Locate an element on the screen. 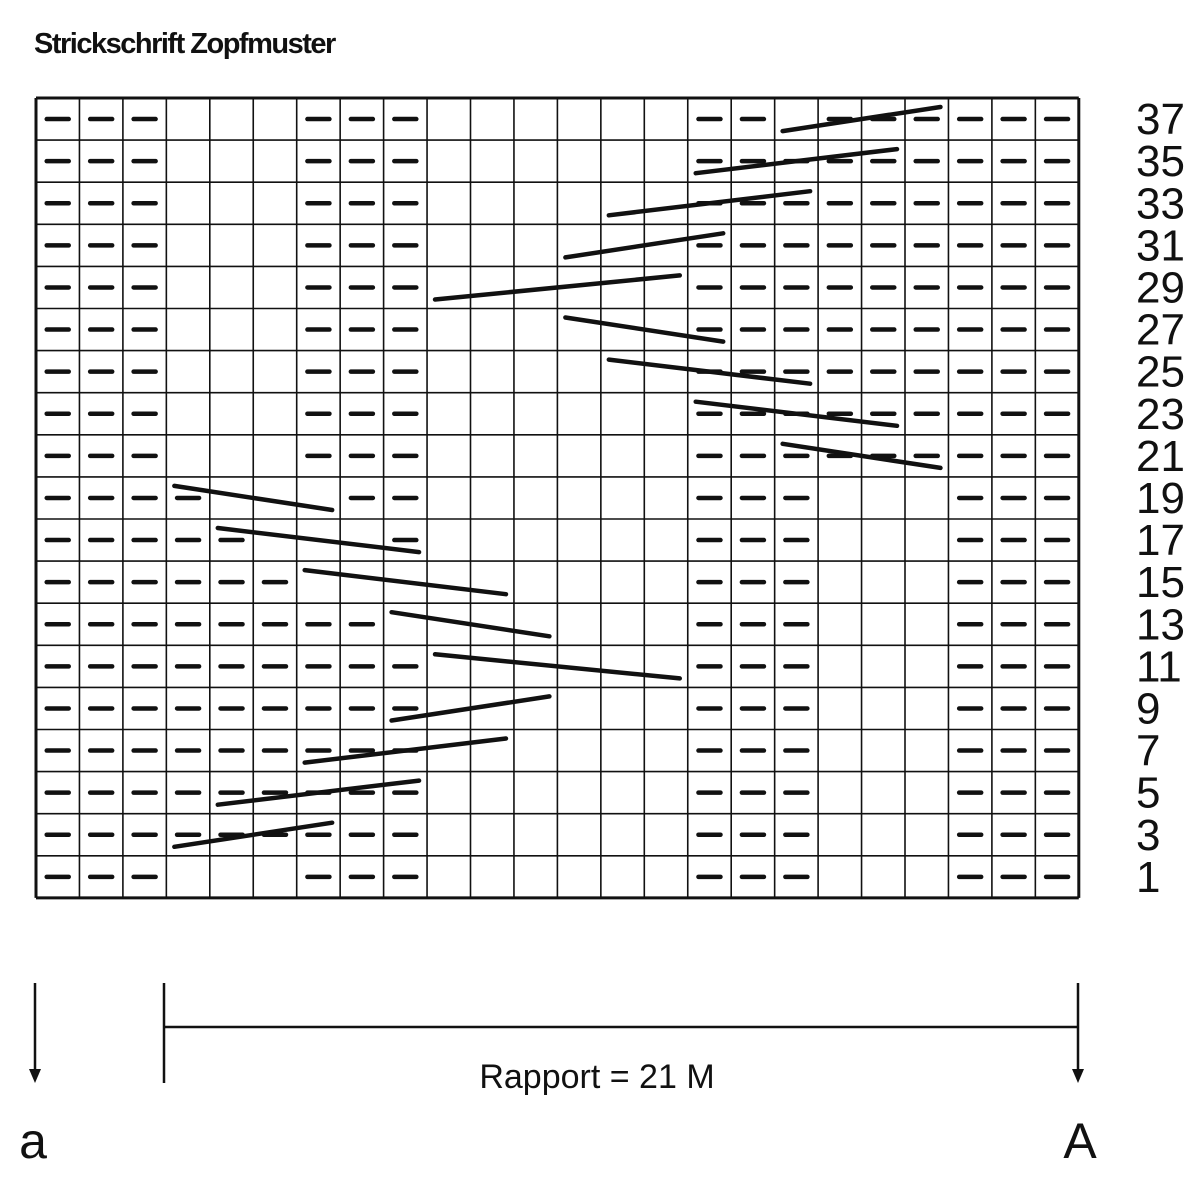 The image size is (1200, 1200). marker-a-arrow is located at coordinates (35, 1033).